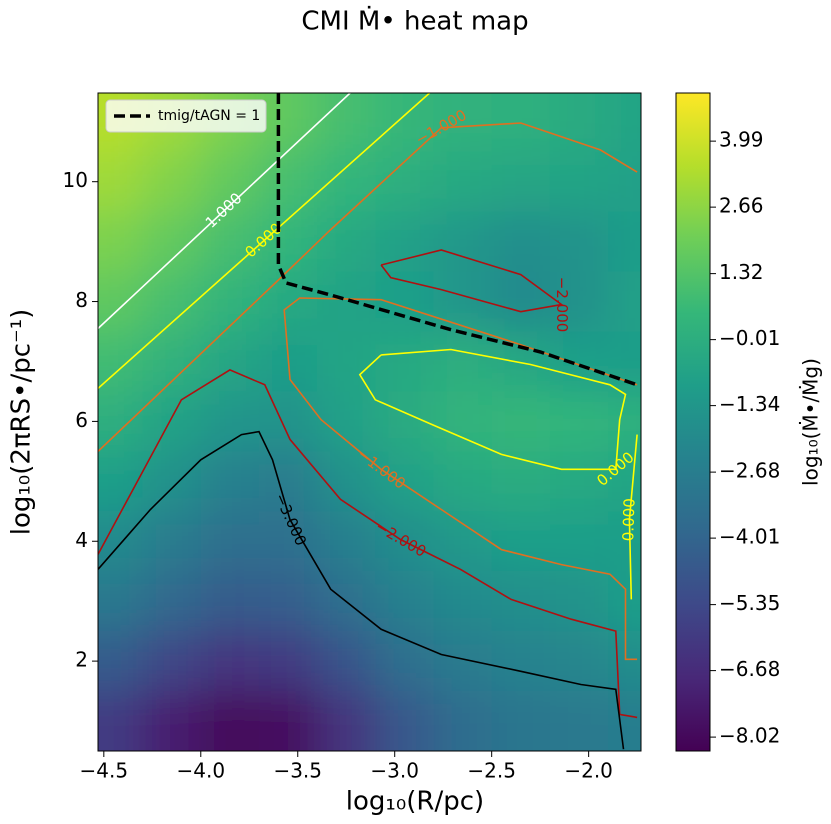  What do you see at coordinates (81, 540) in the screenshot?
I see `y-tick-label: 4` at bounding box center [81, 540].